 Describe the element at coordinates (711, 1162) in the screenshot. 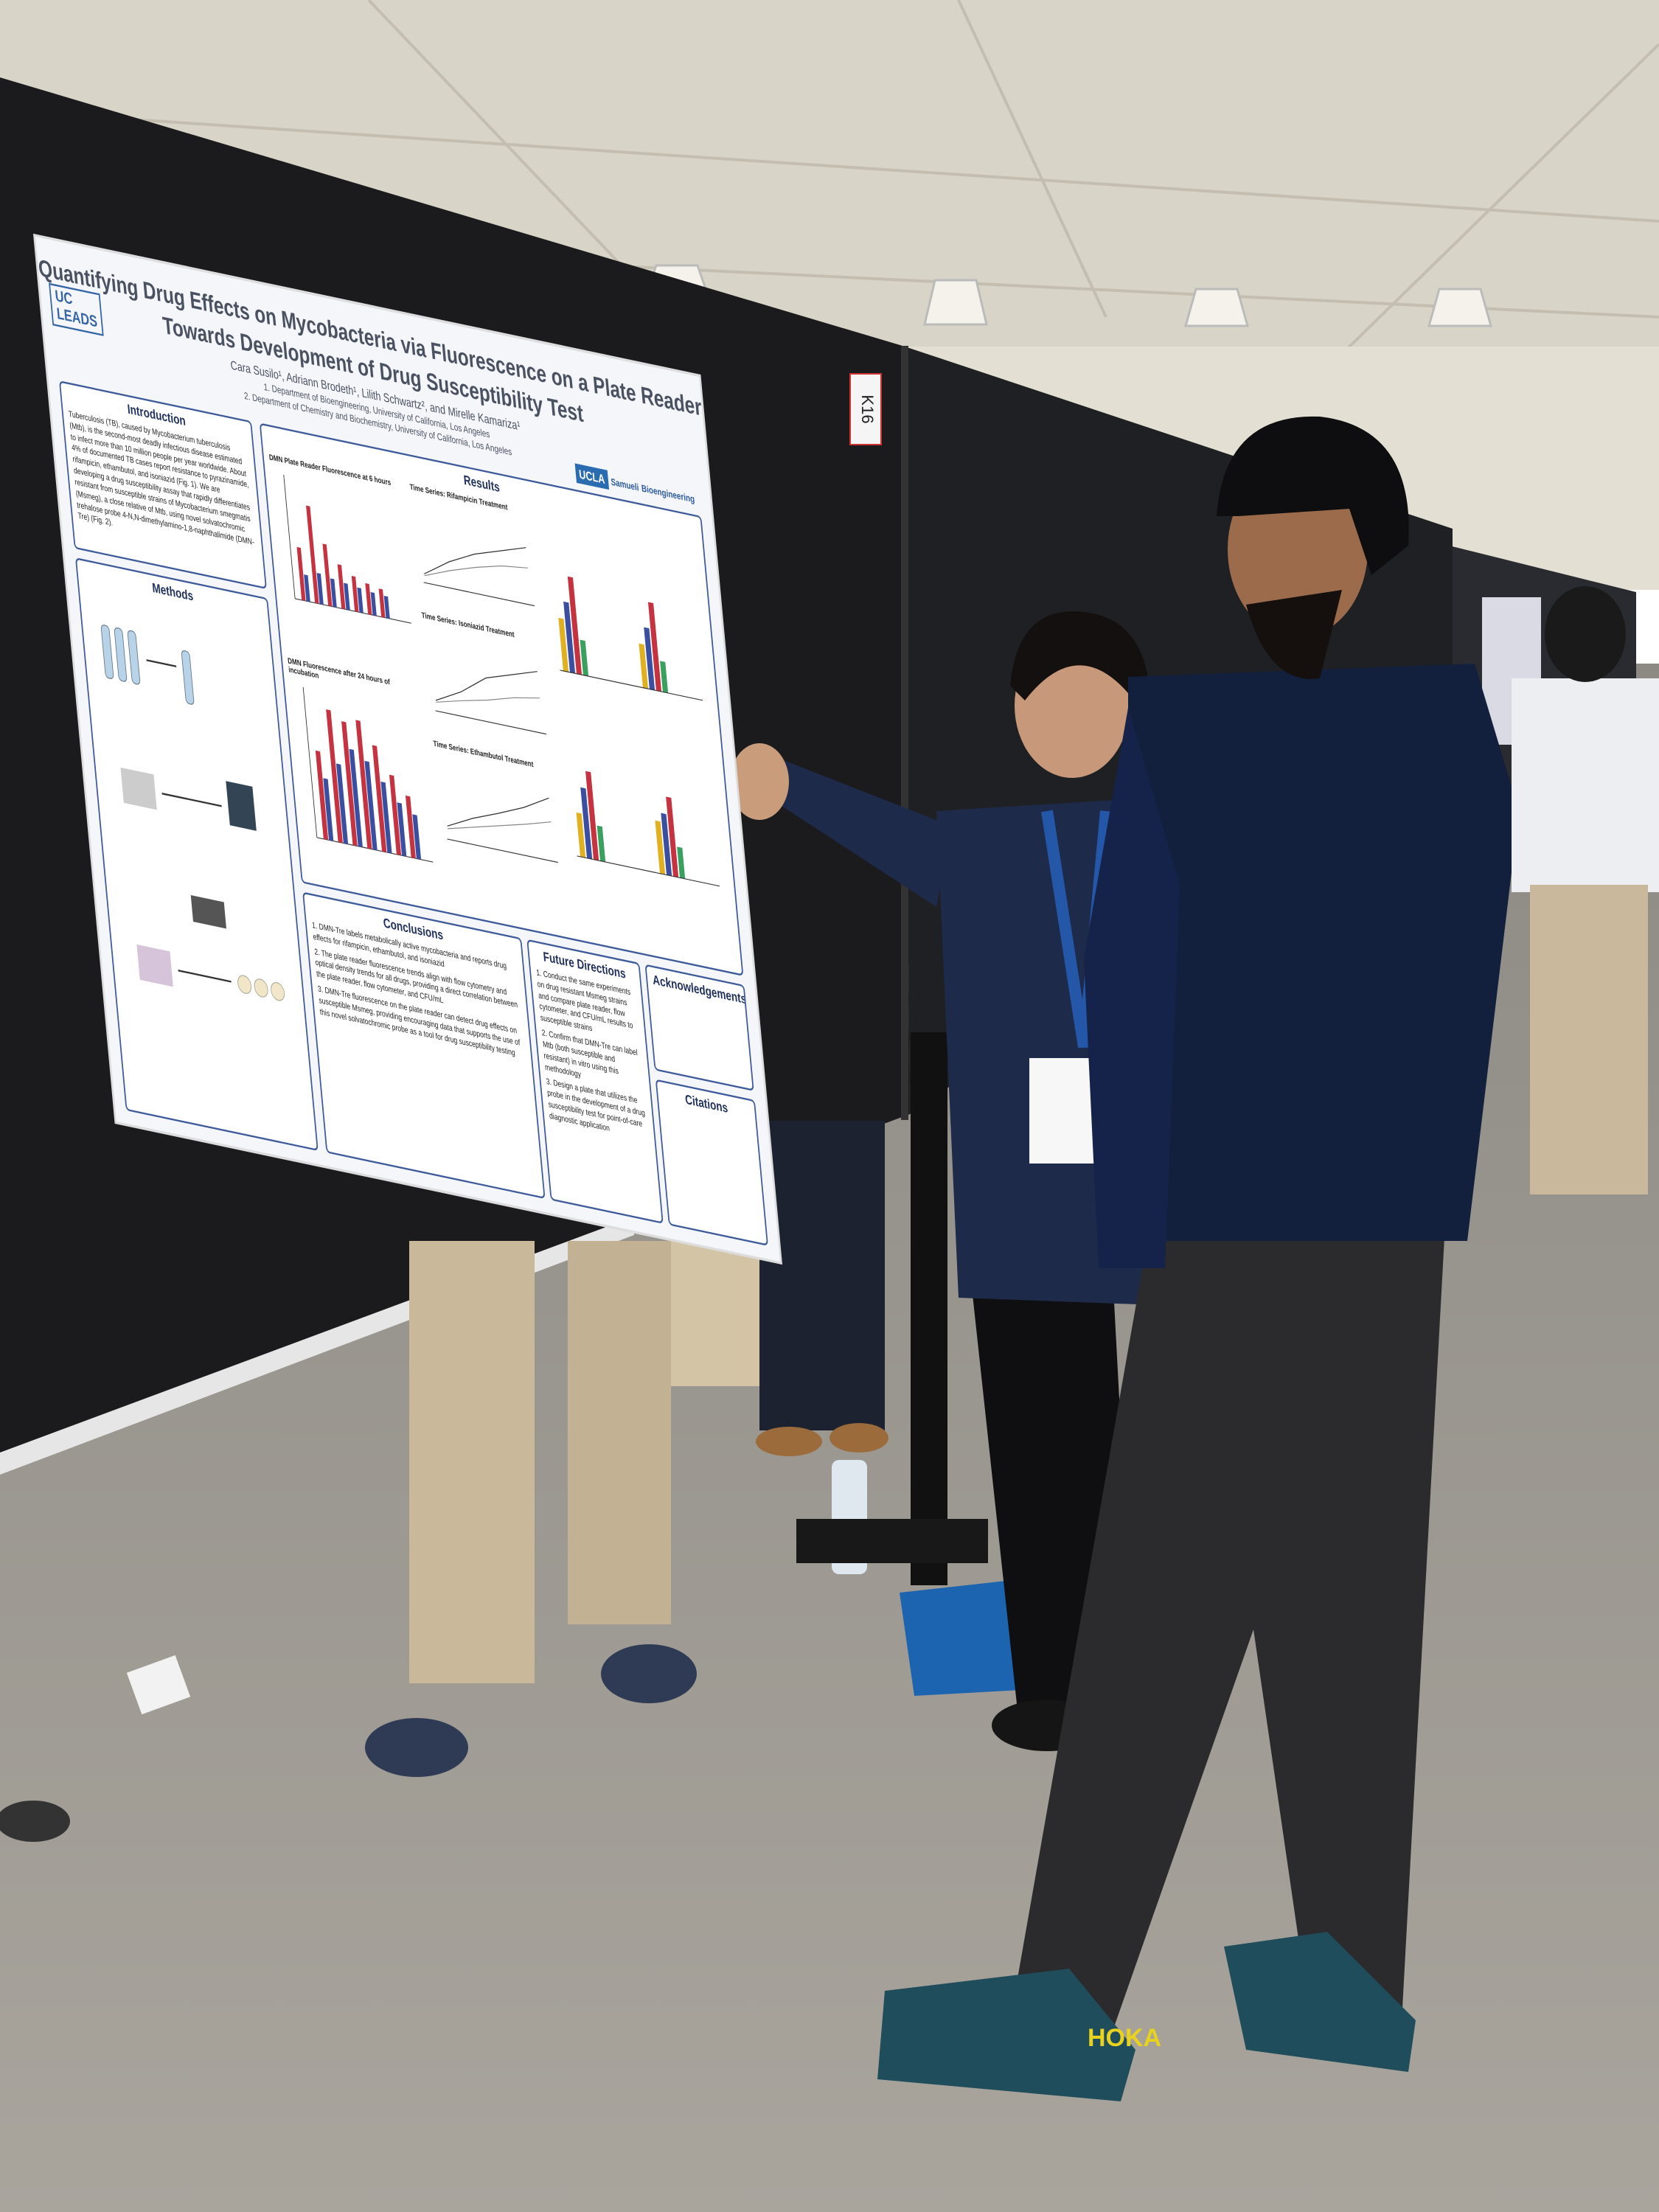

I see `citations-box: Citations` at that location.